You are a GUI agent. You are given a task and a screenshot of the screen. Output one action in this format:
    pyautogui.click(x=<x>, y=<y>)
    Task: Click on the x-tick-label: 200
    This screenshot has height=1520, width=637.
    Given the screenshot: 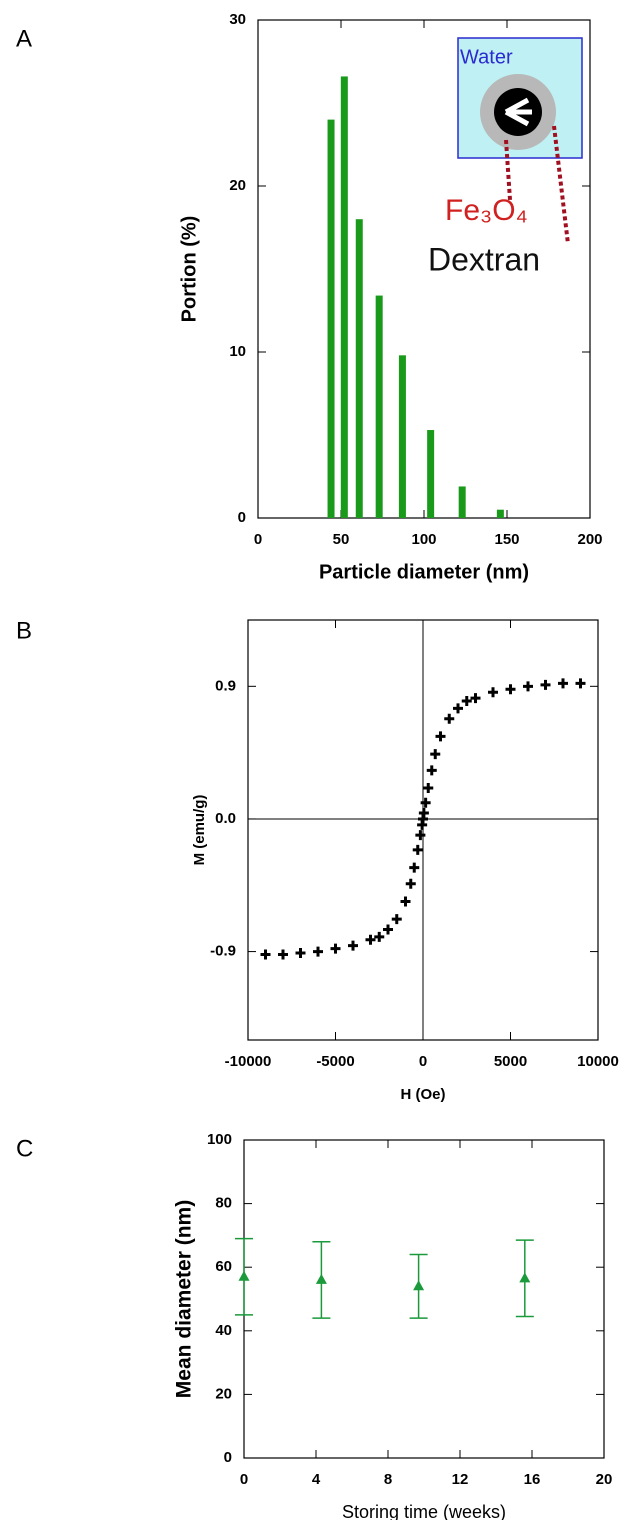 What is the action you would take?
    pyautogui.click(x=589, y=539)
    